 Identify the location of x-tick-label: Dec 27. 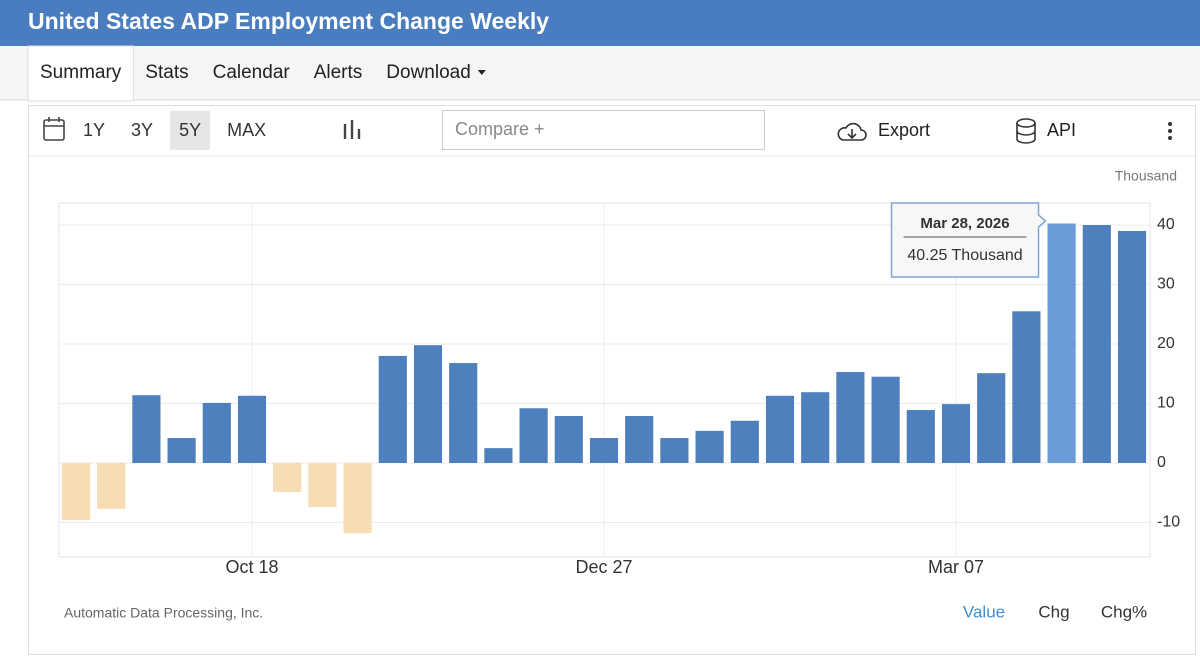
(603, 567).